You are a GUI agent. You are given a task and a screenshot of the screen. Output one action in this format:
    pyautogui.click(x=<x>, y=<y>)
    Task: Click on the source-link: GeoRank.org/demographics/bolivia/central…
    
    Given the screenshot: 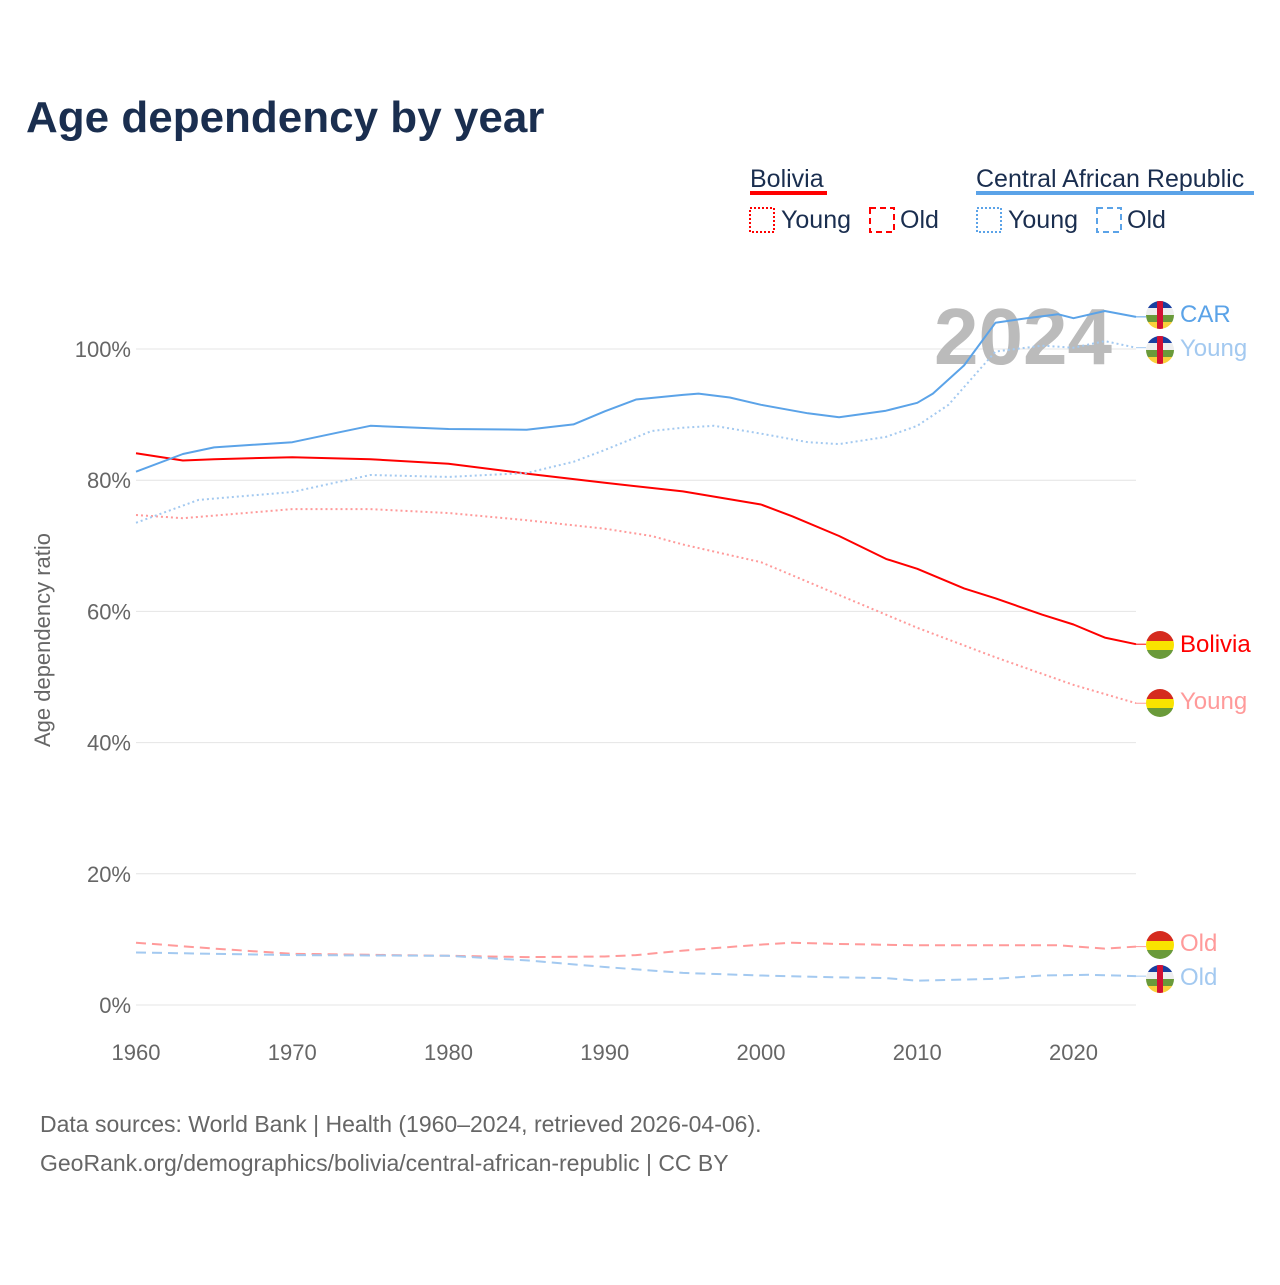 What is the action you would take?
    pyautogui.click(x=384, y=1163)
    